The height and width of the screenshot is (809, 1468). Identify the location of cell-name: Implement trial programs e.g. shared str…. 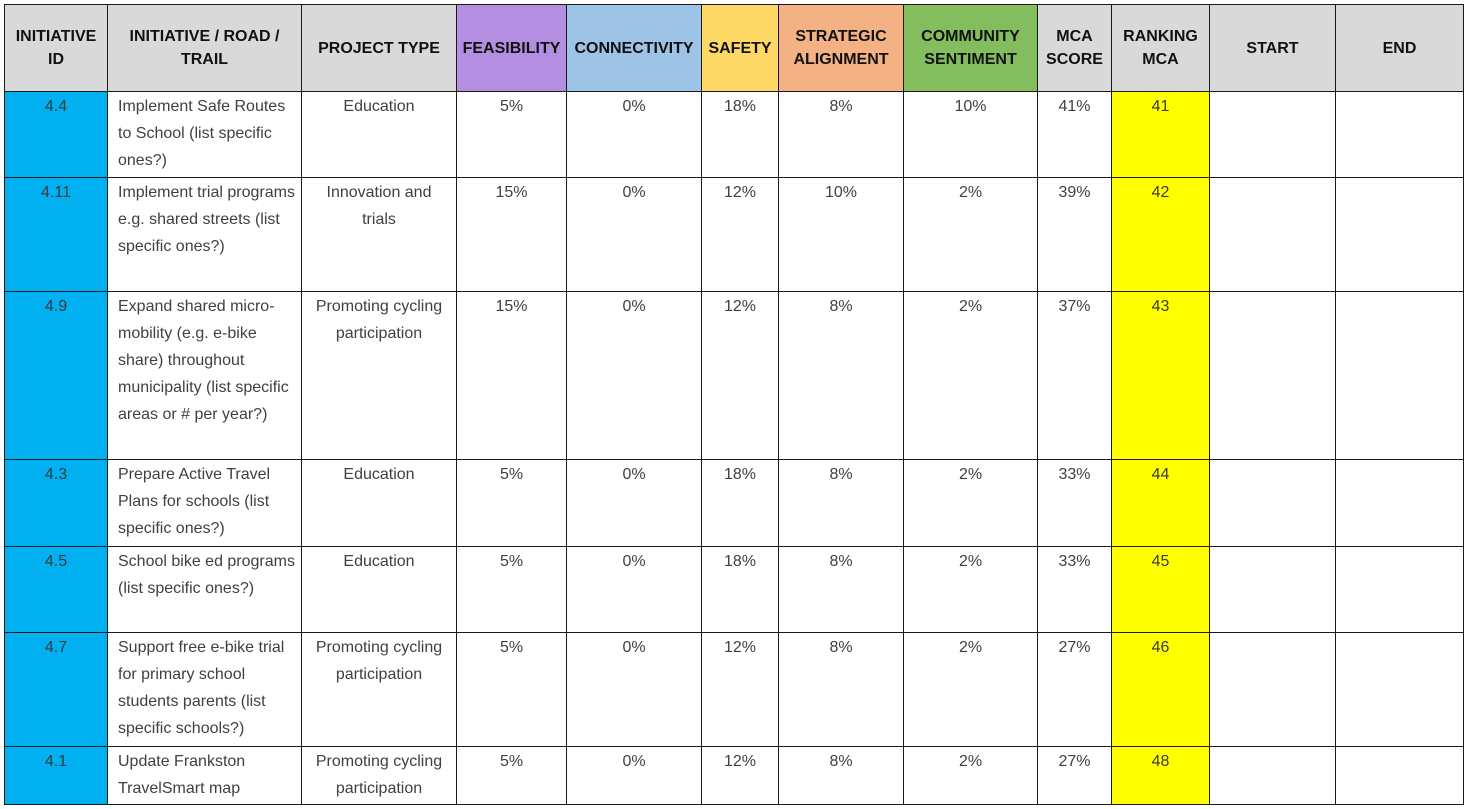
(204, 234).